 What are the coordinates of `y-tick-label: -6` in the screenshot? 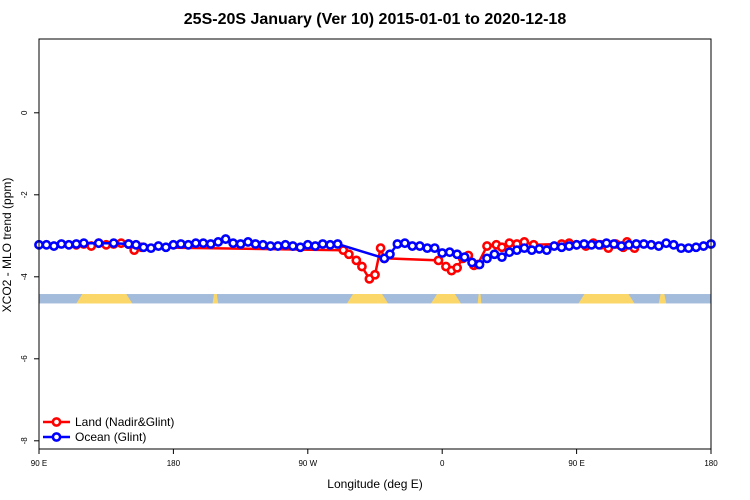 It's located at (24, 359).